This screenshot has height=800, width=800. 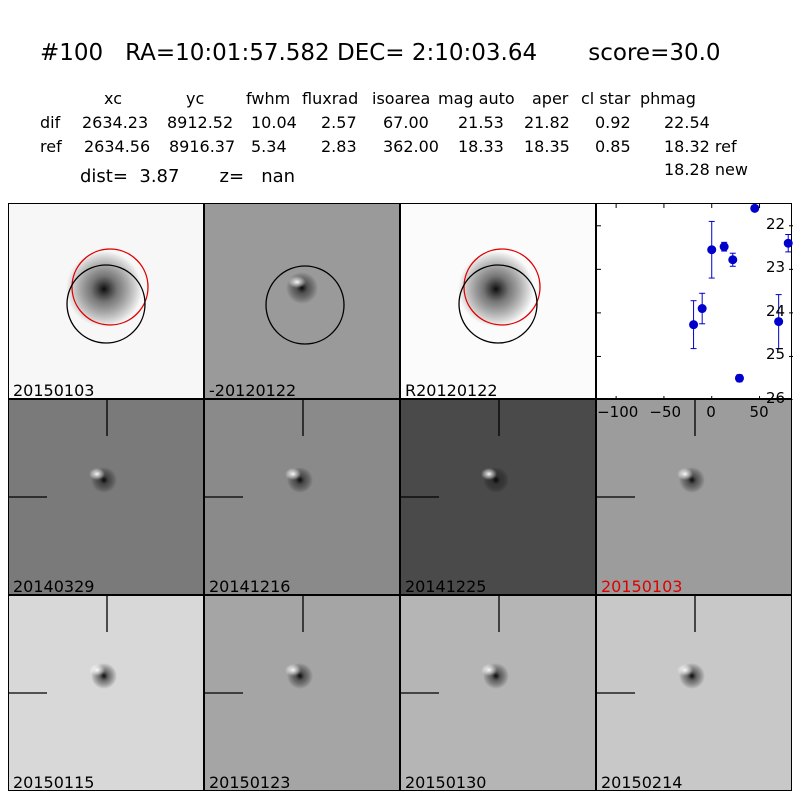 What do you see at coordinates (451, 390) in the screenshot?
I see `stamp-date-label: R20120122` at bounding box center [451, 390].